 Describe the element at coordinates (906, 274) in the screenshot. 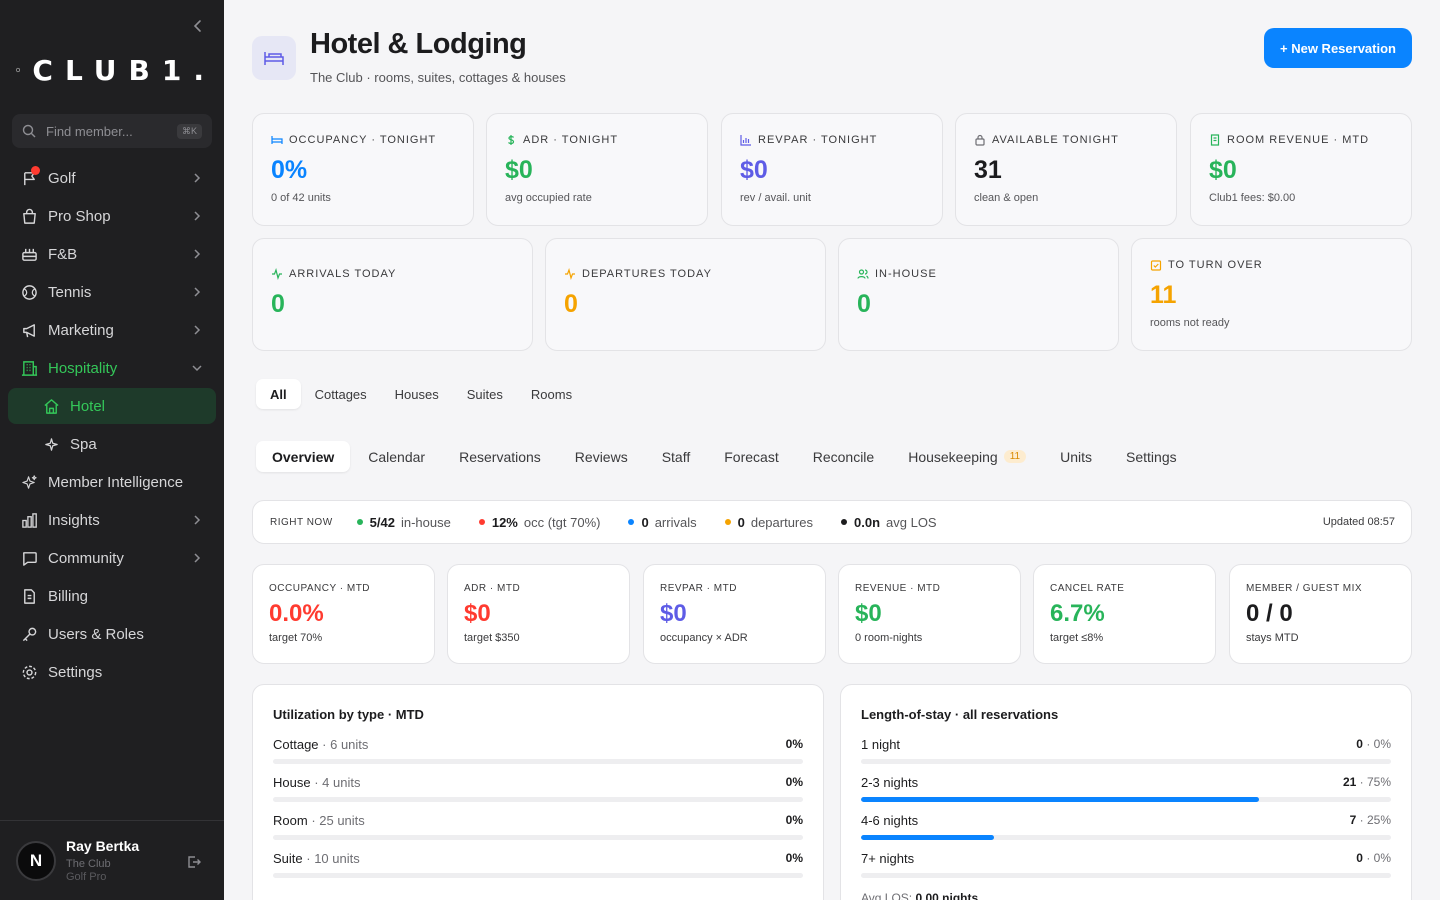

I see `kpi-label: IN-HOUSE` at that location.